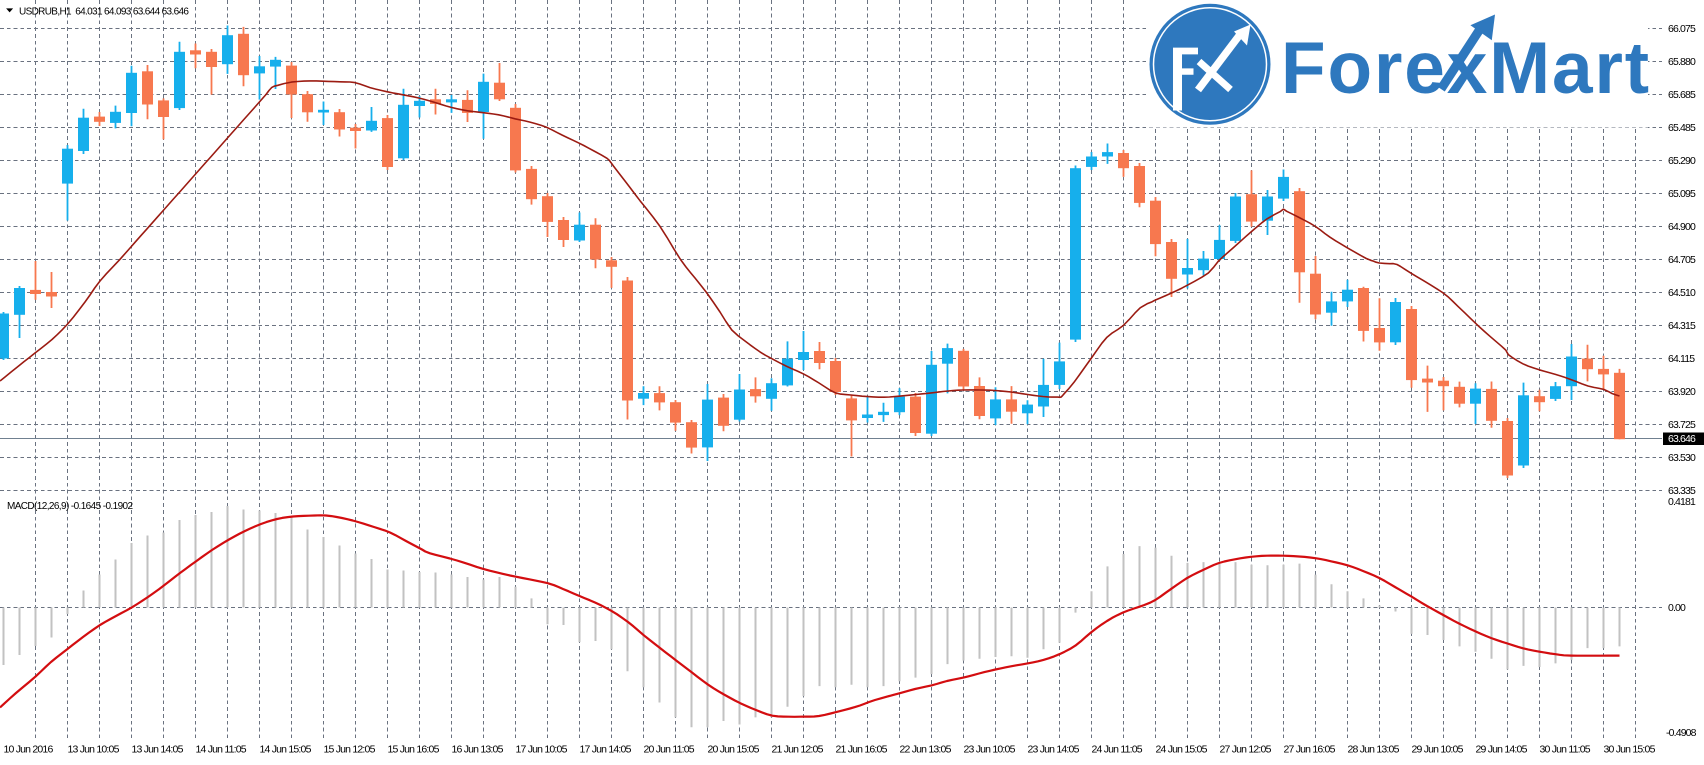 The width and height of the screenshot is (1704, 765). What do you see at coordinates (1682, 194) in the screenshot?
I see `svg-text: 65.095` at bounding box center [1682, 194].